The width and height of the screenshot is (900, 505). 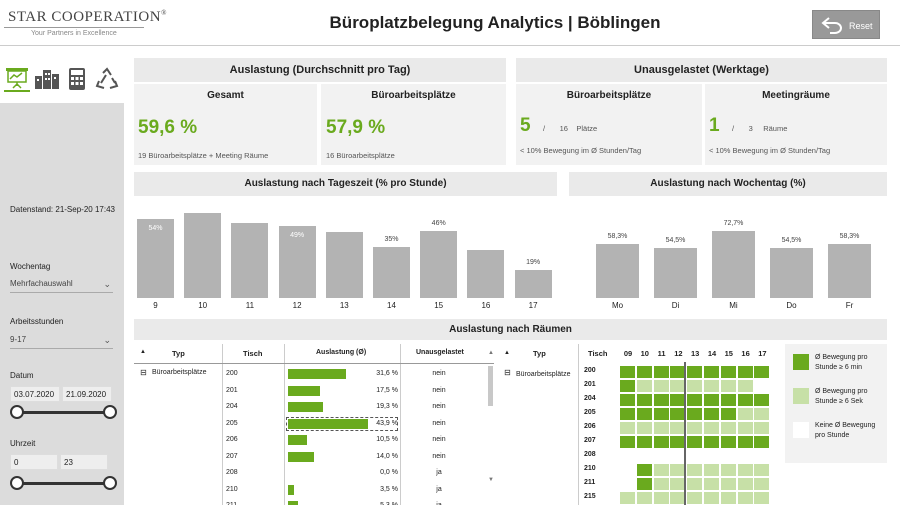 What do you see at coordinates (17, 412) in the screenshot?
I see `datum-slider-start` at bounding box center [17, 412].